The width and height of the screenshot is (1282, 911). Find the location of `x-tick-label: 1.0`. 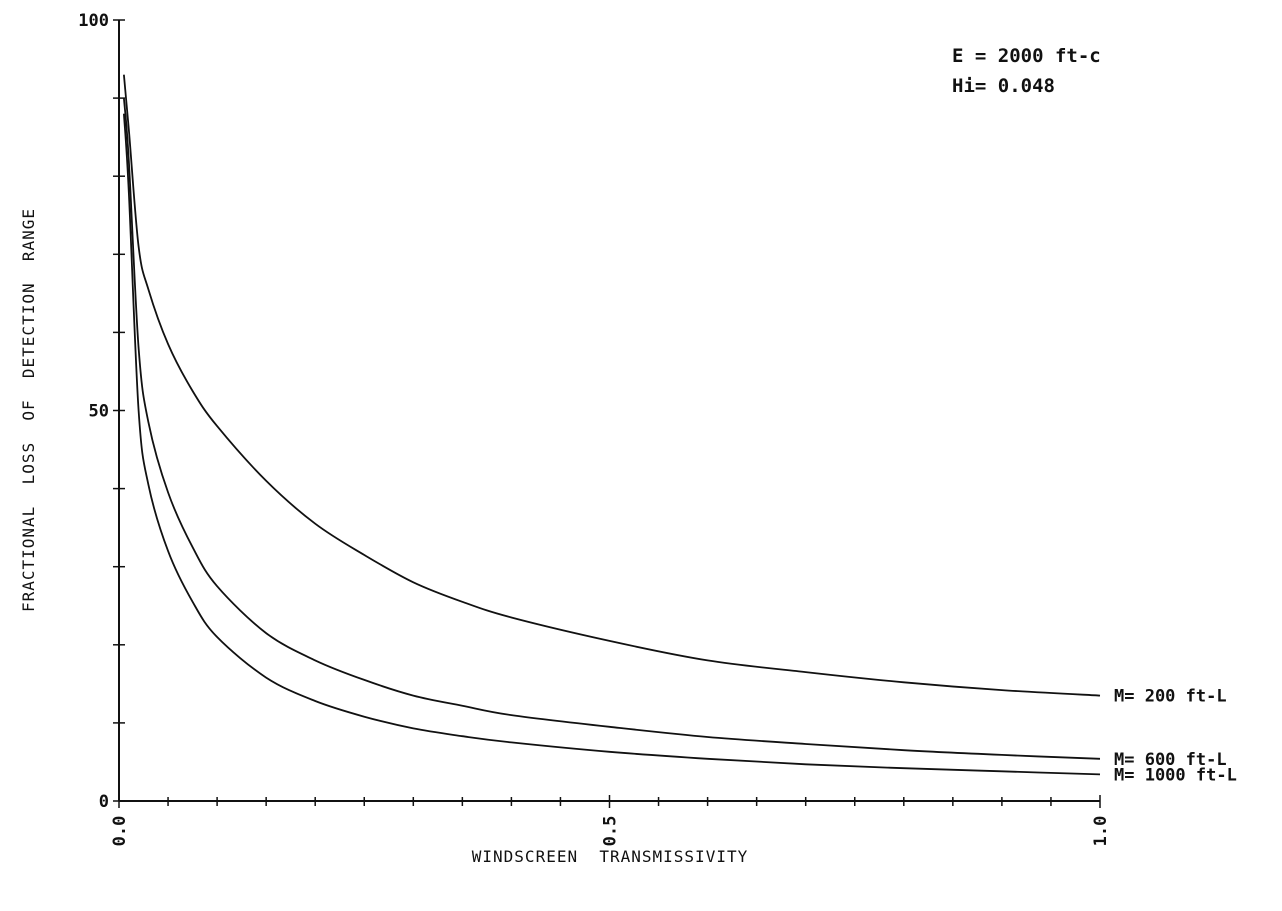

x-tick-label: 1.0 is located at coordinates (1101, 831).